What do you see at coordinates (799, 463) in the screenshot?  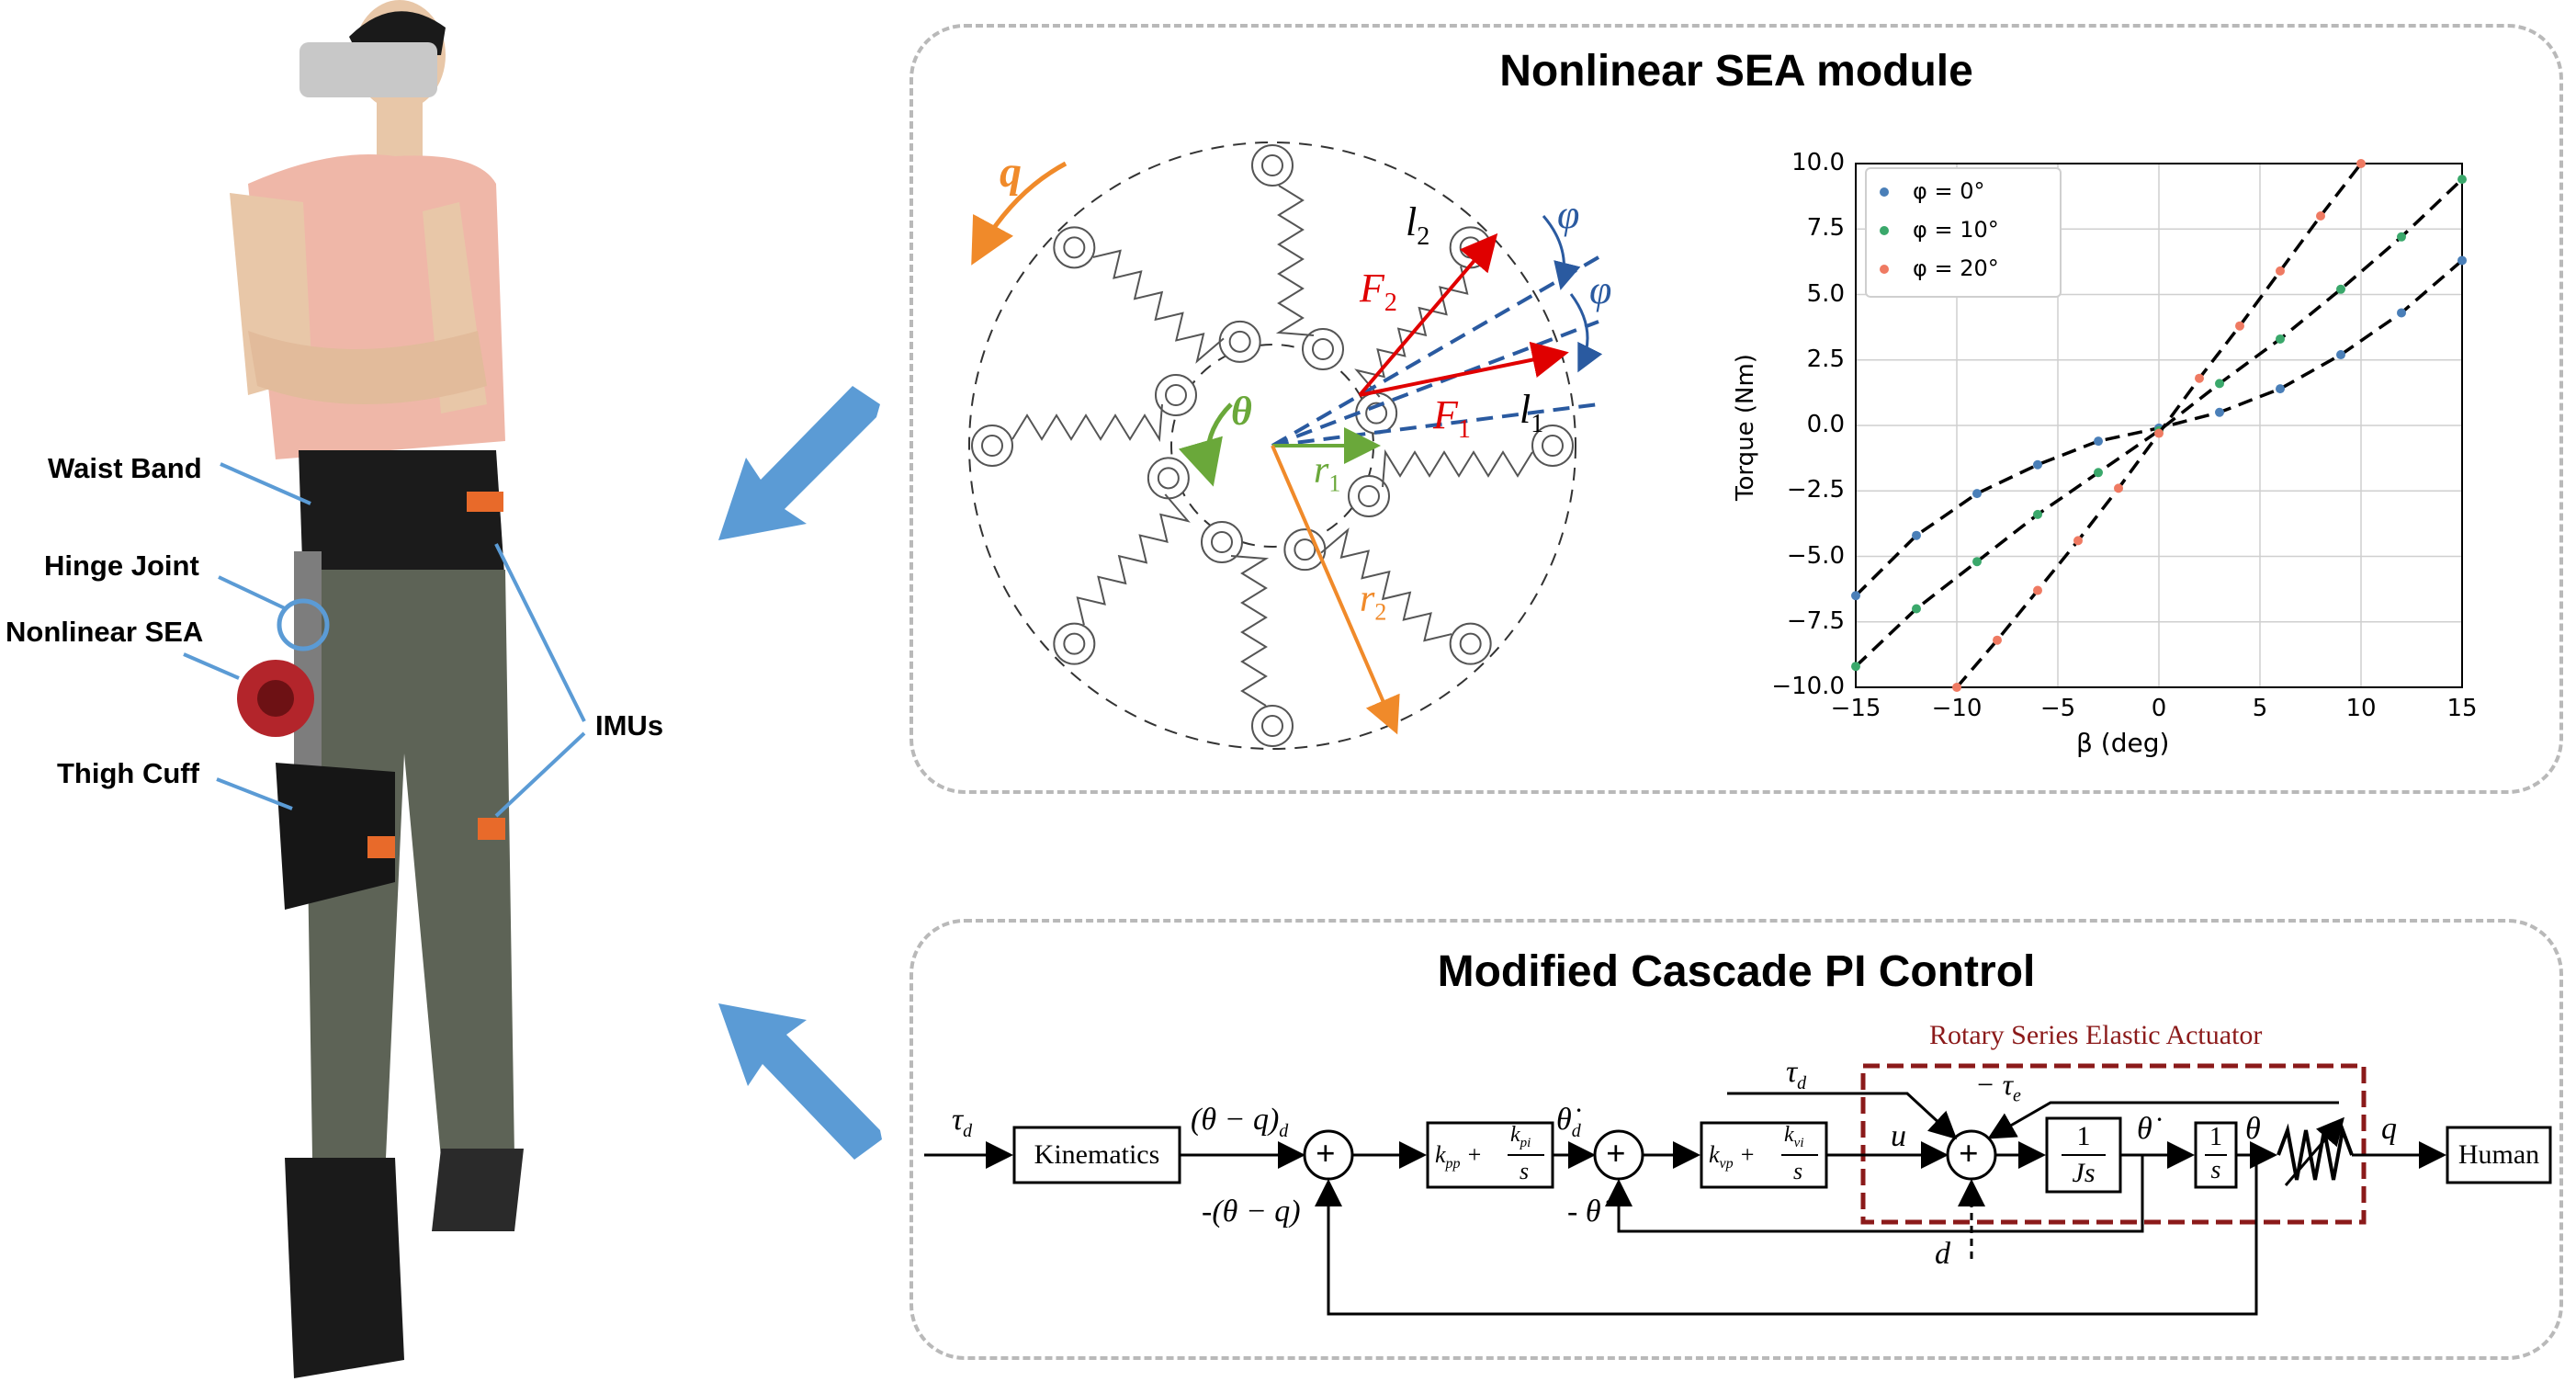 I see `arrow-to-sea-icon` at bounding box center [799, 463].